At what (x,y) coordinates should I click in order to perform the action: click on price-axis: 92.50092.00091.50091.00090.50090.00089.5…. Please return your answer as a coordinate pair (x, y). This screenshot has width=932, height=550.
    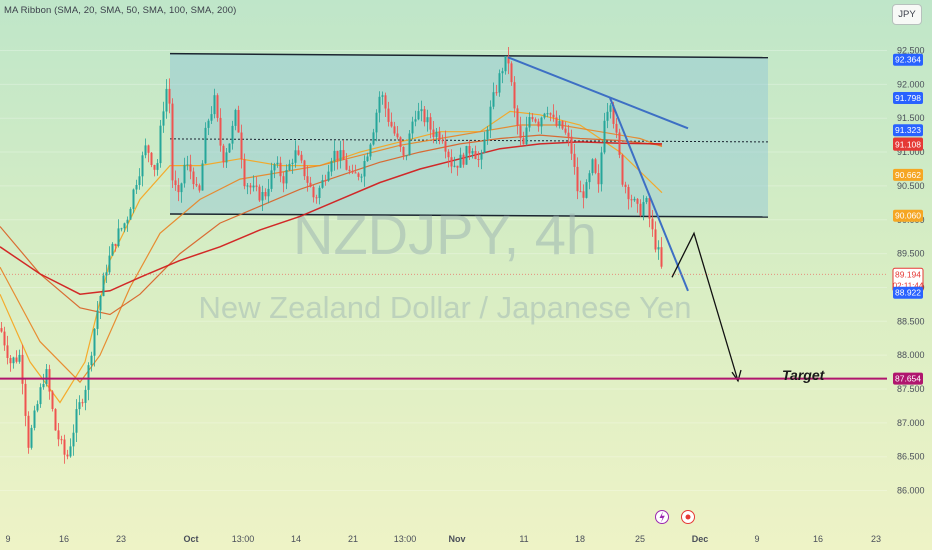
    Looking at the image, I should click on (908, 271).